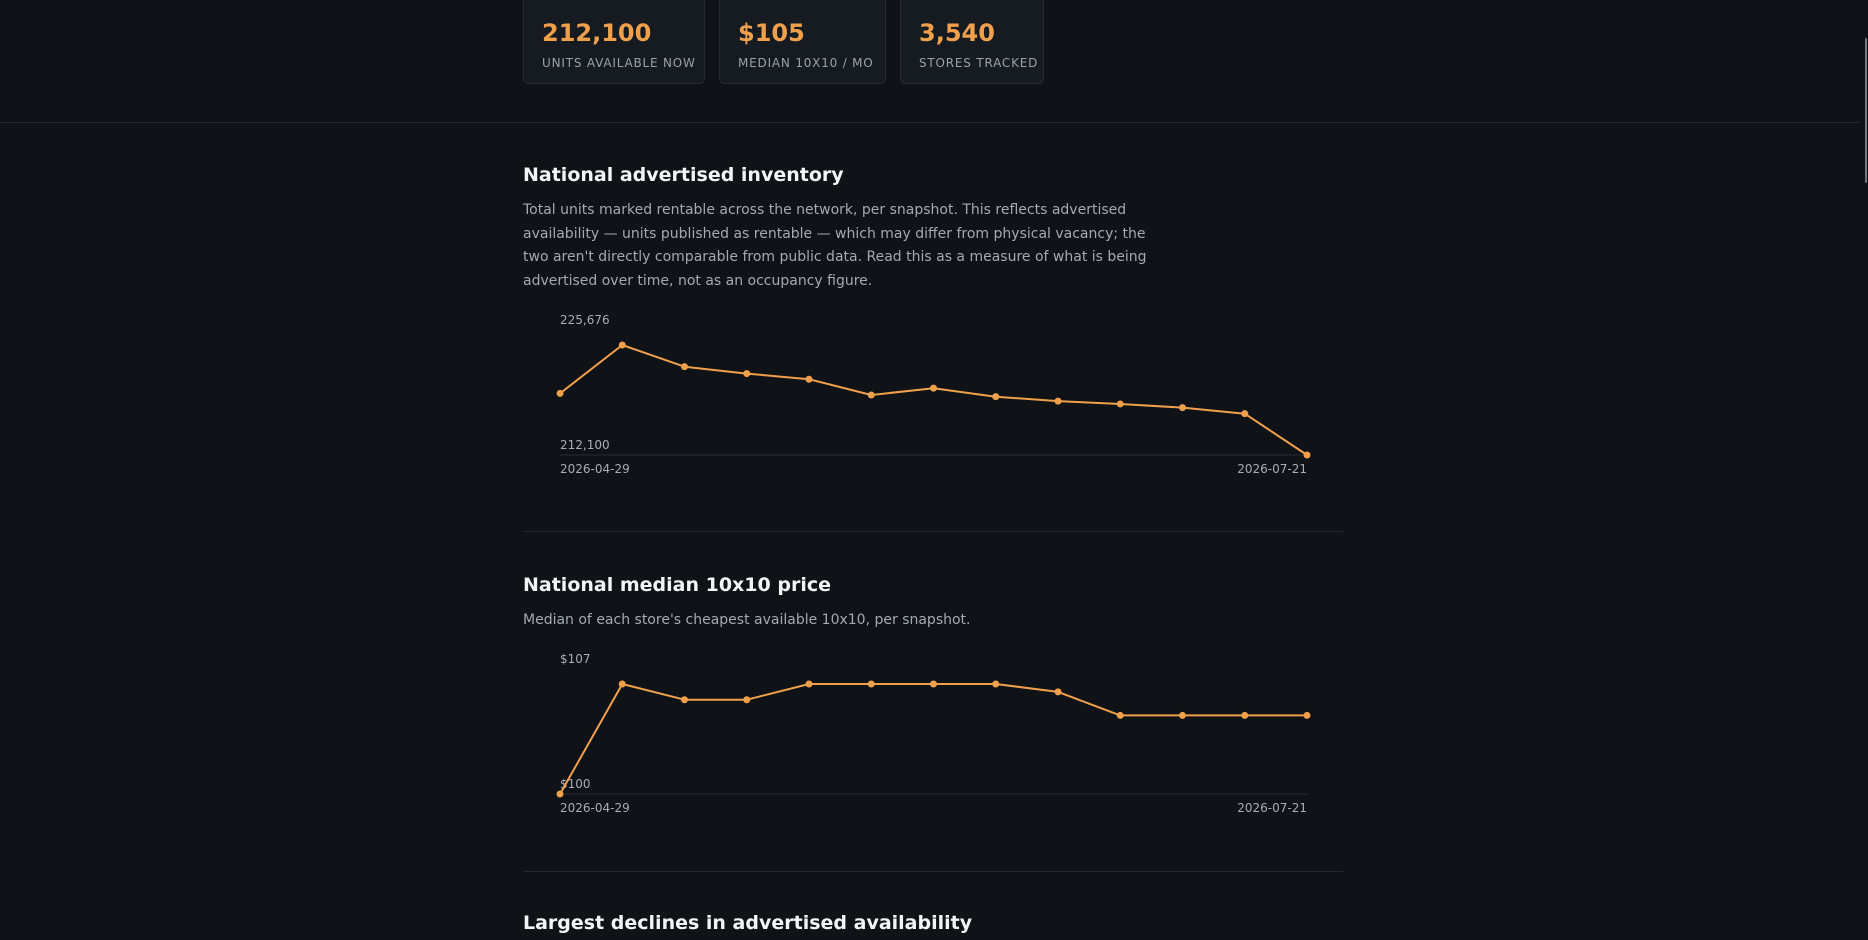  I want to click on stat-label: STORES TRACKED, so click(979, 63).